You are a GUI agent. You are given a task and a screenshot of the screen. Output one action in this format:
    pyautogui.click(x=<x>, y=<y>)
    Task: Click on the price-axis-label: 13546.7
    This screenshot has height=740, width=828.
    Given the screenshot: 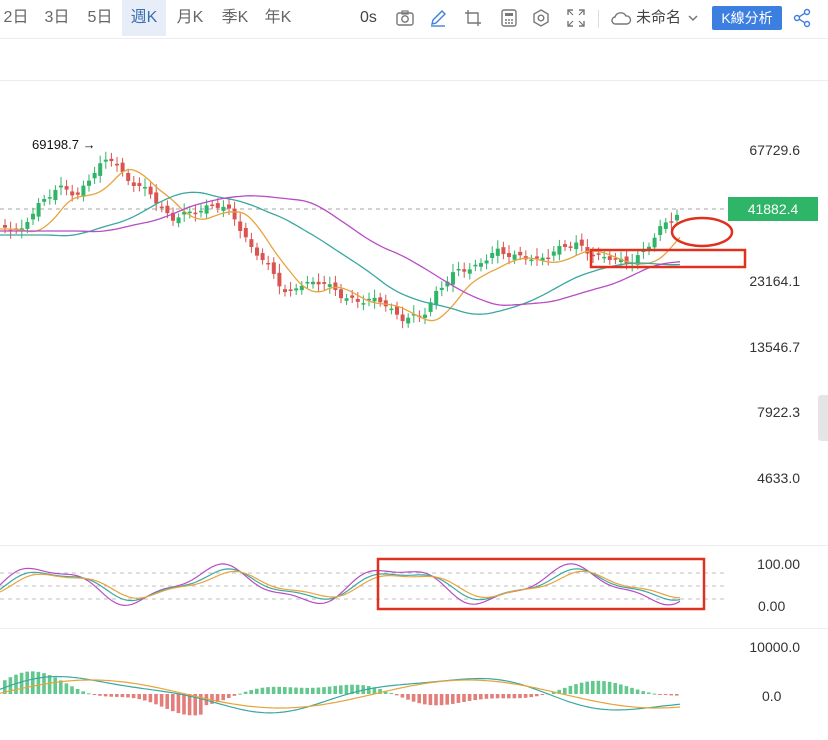 What is the action you would take?
    pyautogui.click(x=774, y=347)
    